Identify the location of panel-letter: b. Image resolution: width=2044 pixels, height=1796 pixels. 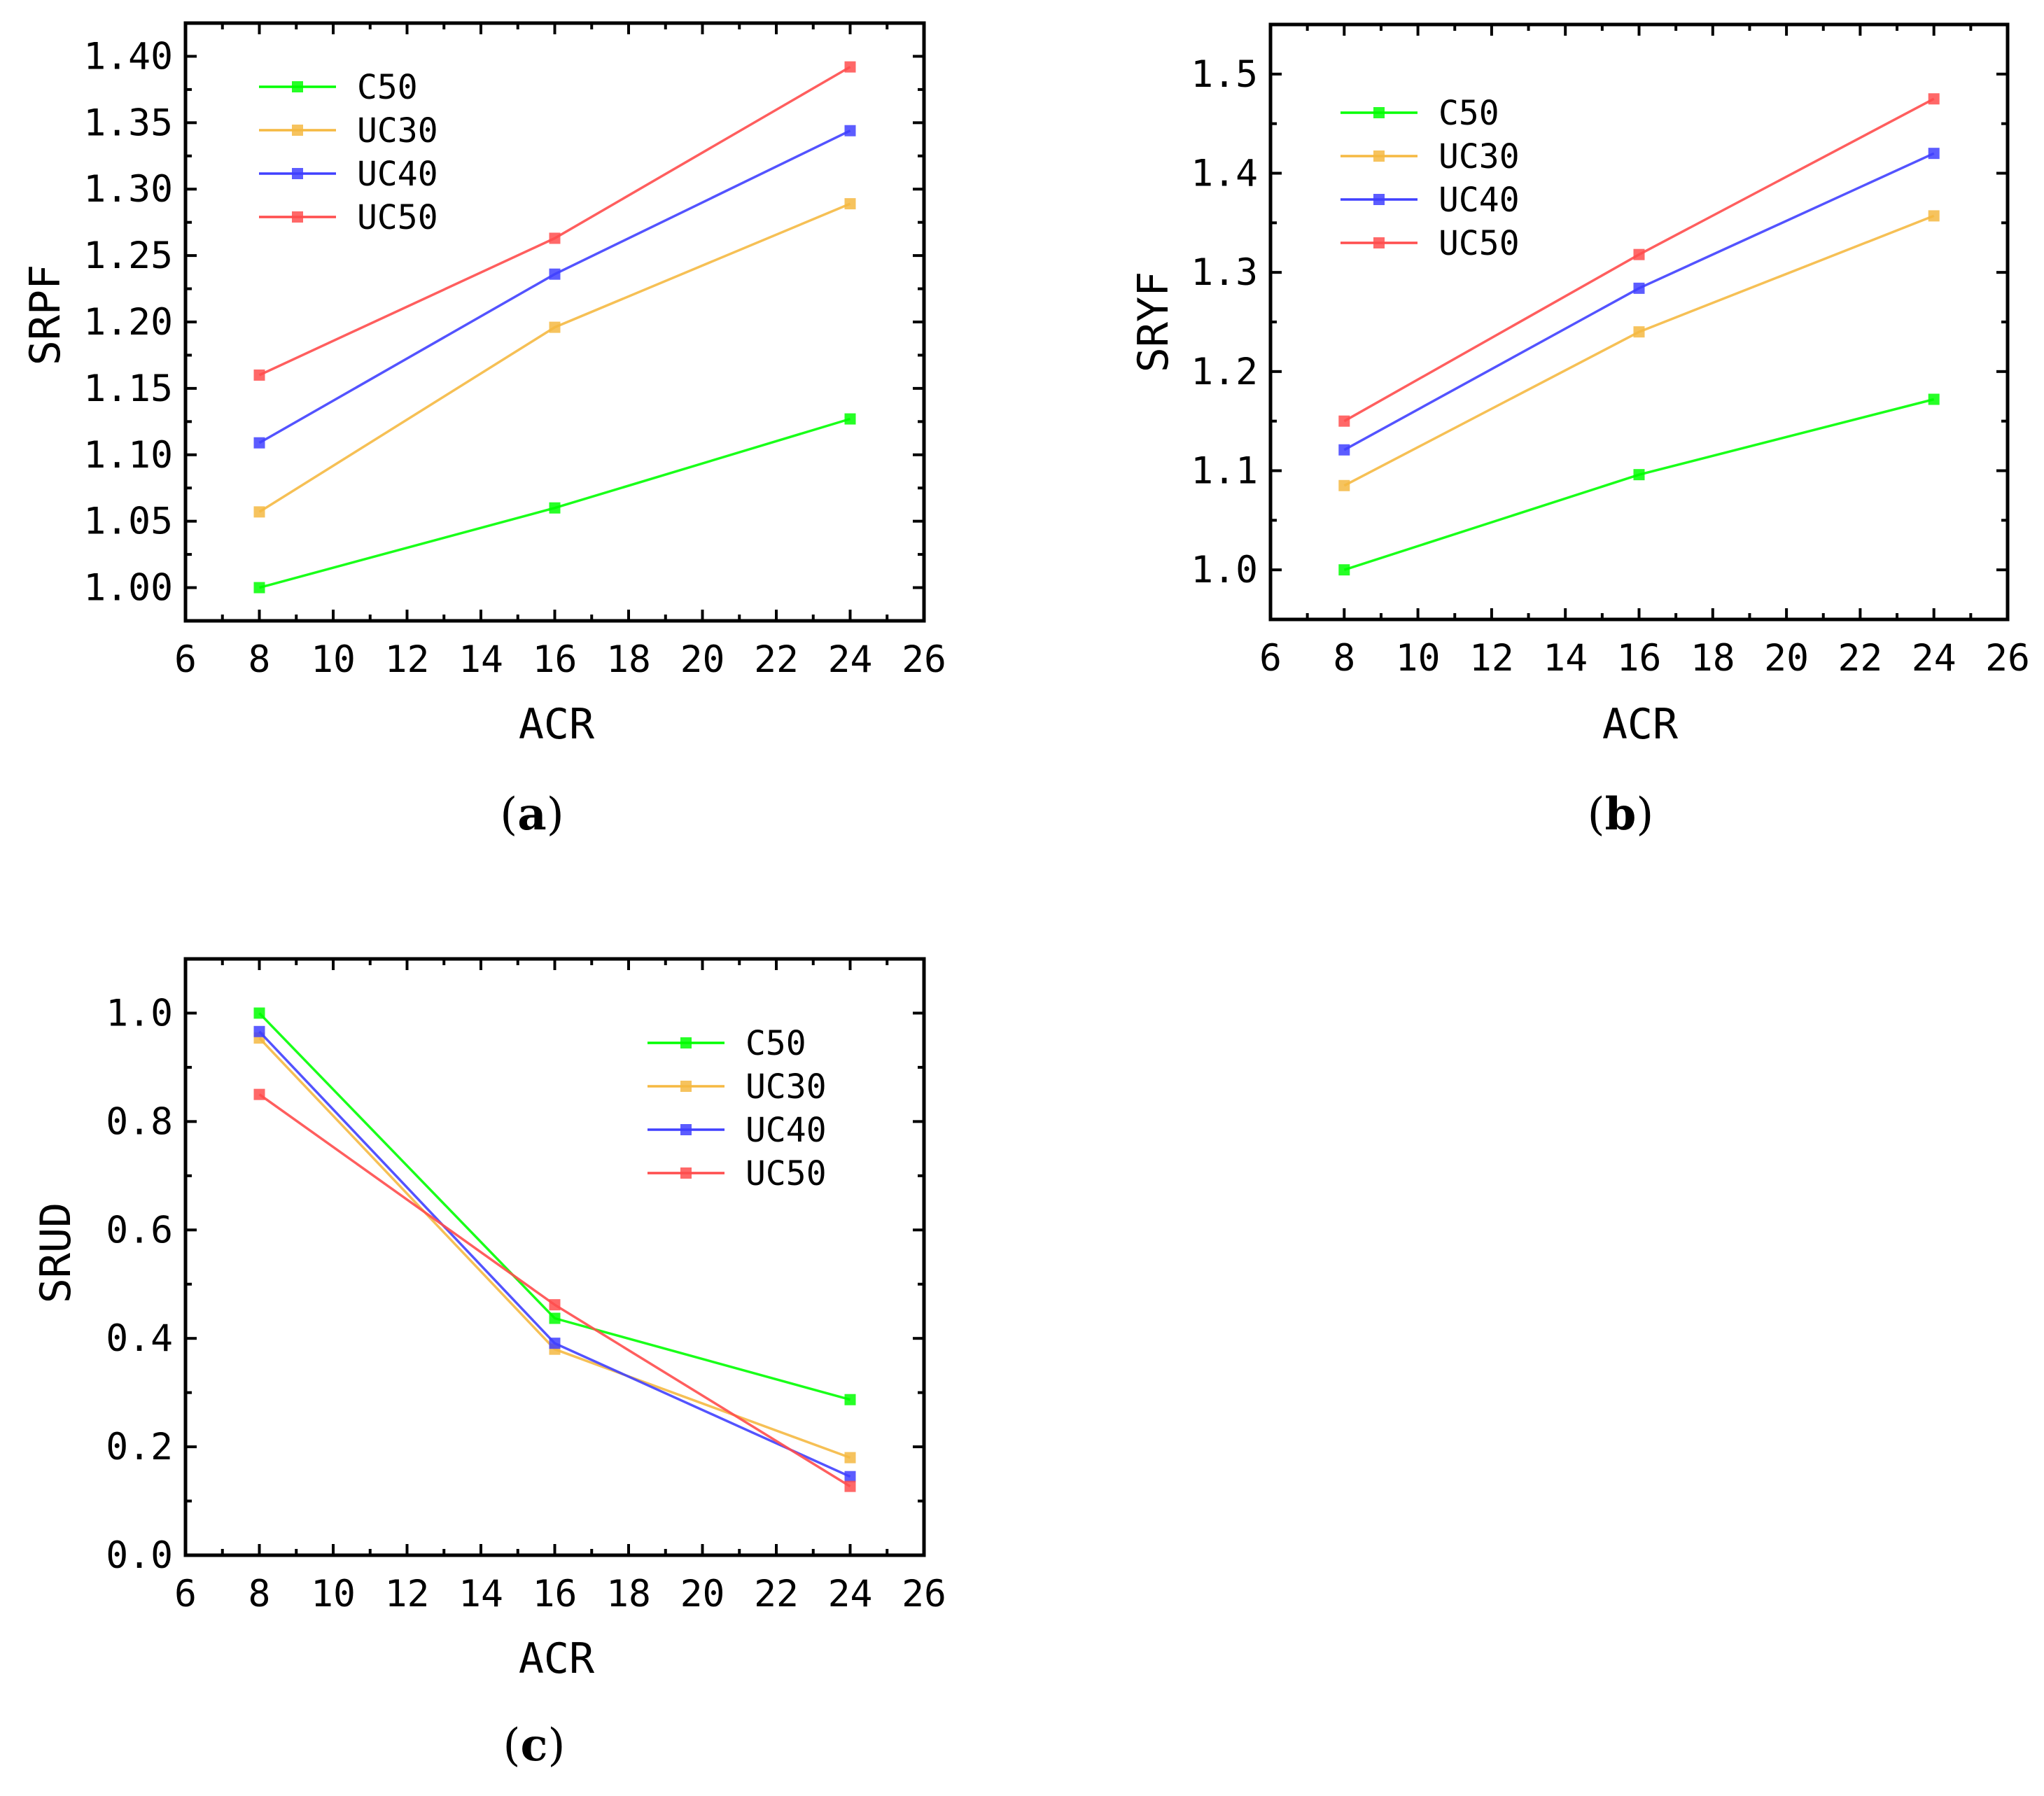
(1621, 814).